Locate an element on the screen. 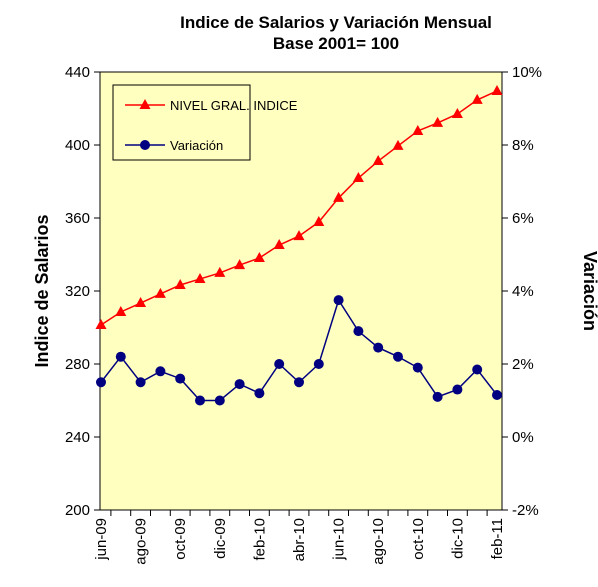 The height and width of the screenshot is (587, 598). x-tick-label: jun-09 is located at coordinates (101, 539).